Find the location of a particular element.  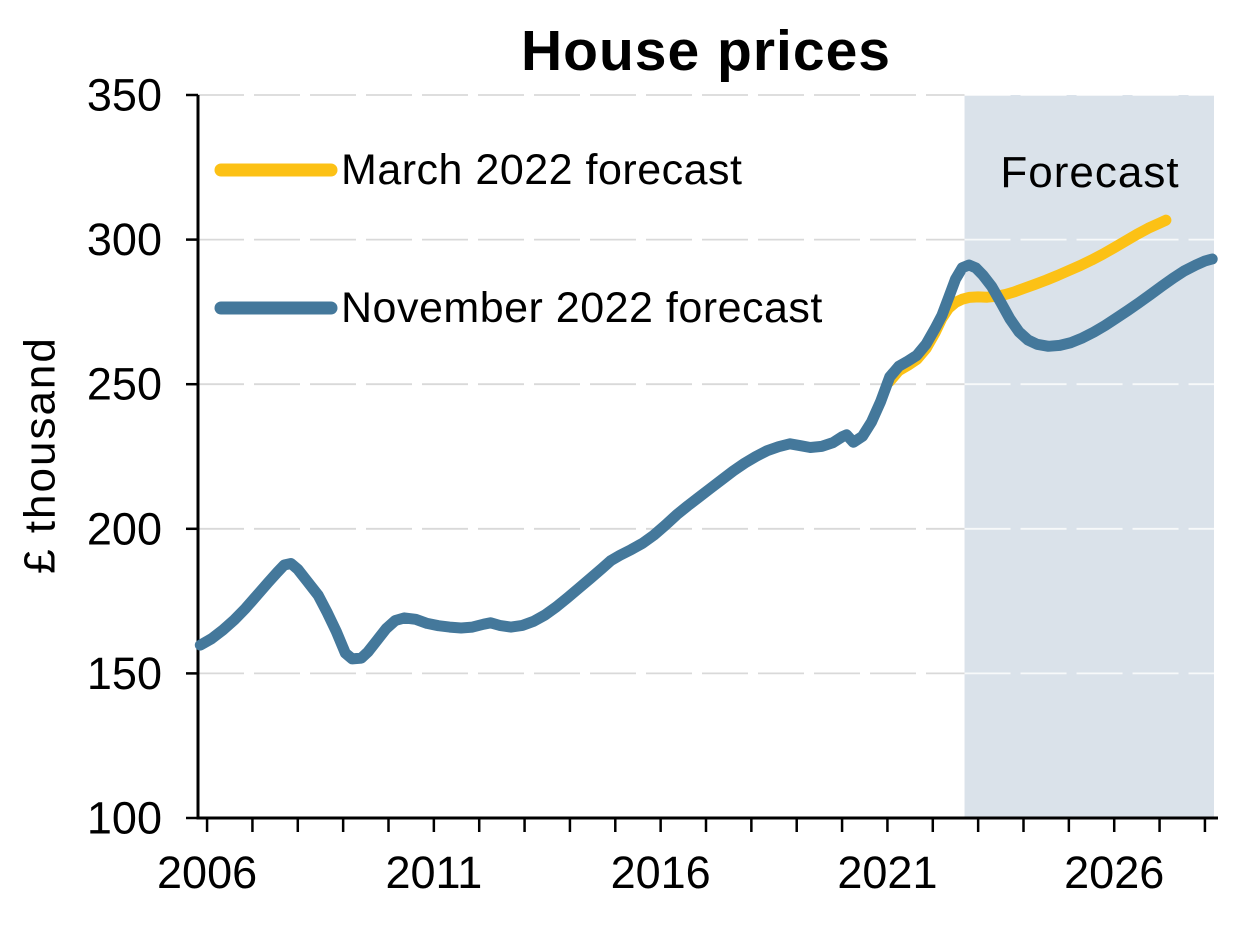

svg-text: 350 is located at coordinates (124, 95).